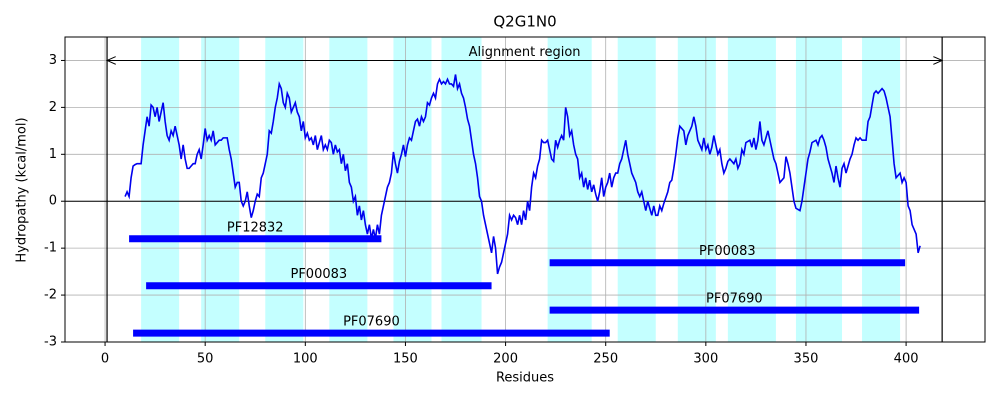 The height and width of the screenshot is (400, 1000). What do you see at coordinates (806, 359) in the screenshot?
I see `x-tick-label: 350` at bounding box center [806, 359].